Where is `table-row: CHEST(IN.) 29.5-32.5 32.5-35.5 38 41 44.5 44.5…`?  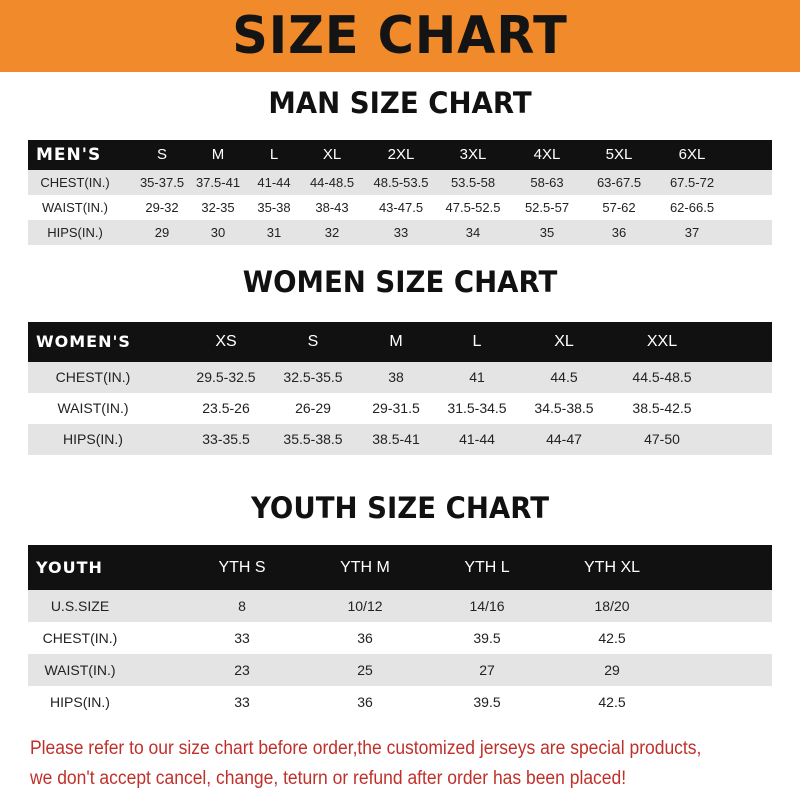
table-row: CHEST(IN.) 29.5-32.5 32.5-35.5 38 41 44.5 44.5… is located at coordinates (400, 377).